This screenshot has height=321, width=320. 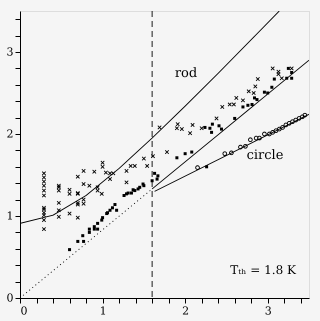 I want to click on annotation: rod, so click(x=186, y=73).